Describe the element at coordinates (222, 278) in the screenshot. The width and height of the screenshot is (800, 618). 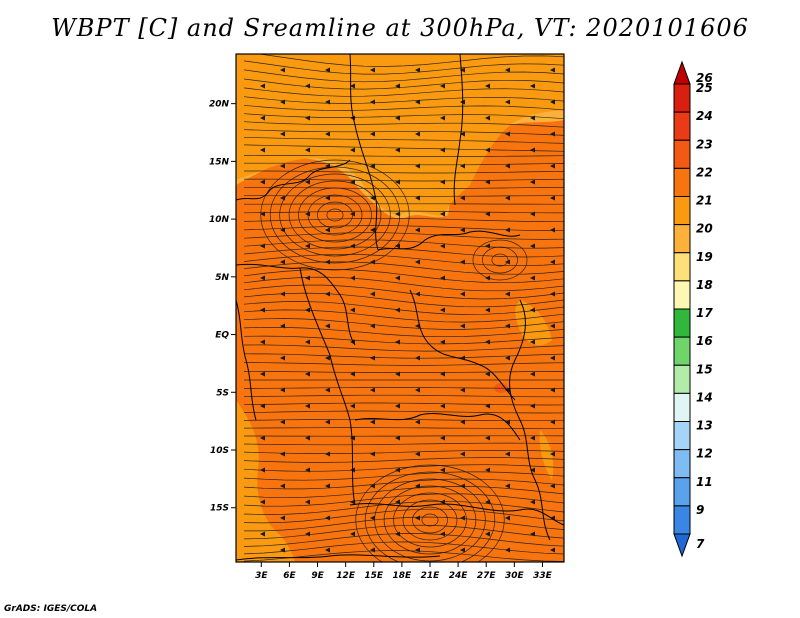
I see `lat-tick-label: 5N` at that location.